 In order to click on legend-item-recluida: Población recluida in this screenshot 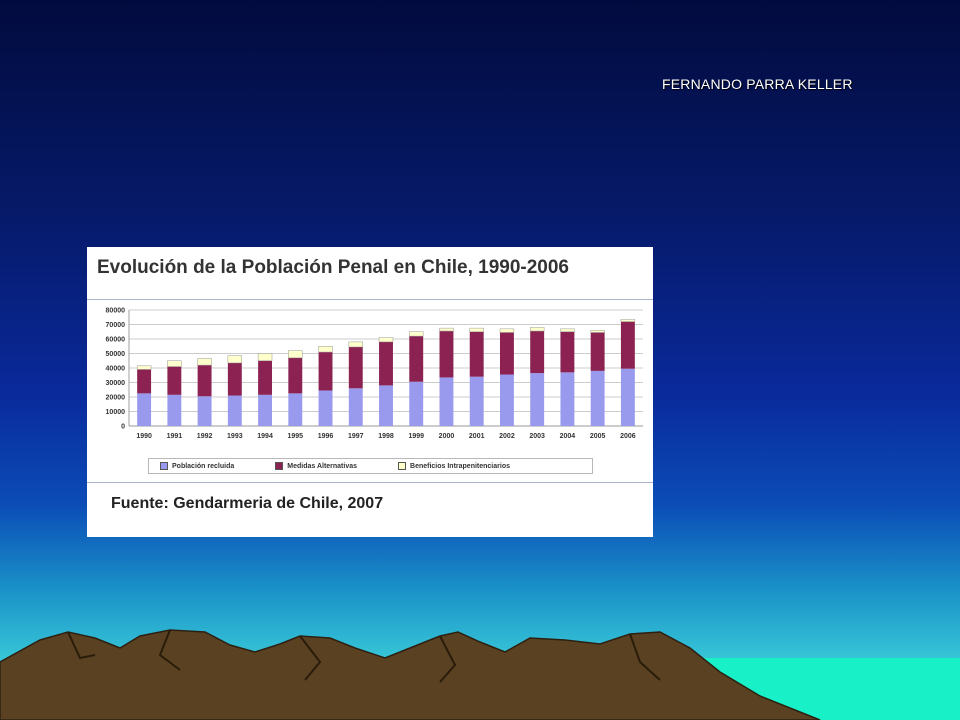, I will do `click(197, 466)`.